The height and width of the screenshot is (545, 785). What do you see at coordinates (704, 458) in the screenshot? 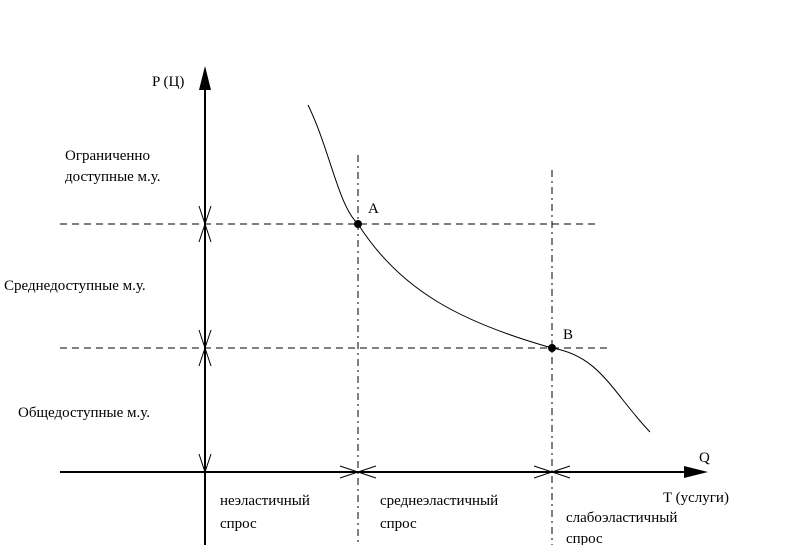
I see `axis-label: Q` at bounding box center [704, 458].